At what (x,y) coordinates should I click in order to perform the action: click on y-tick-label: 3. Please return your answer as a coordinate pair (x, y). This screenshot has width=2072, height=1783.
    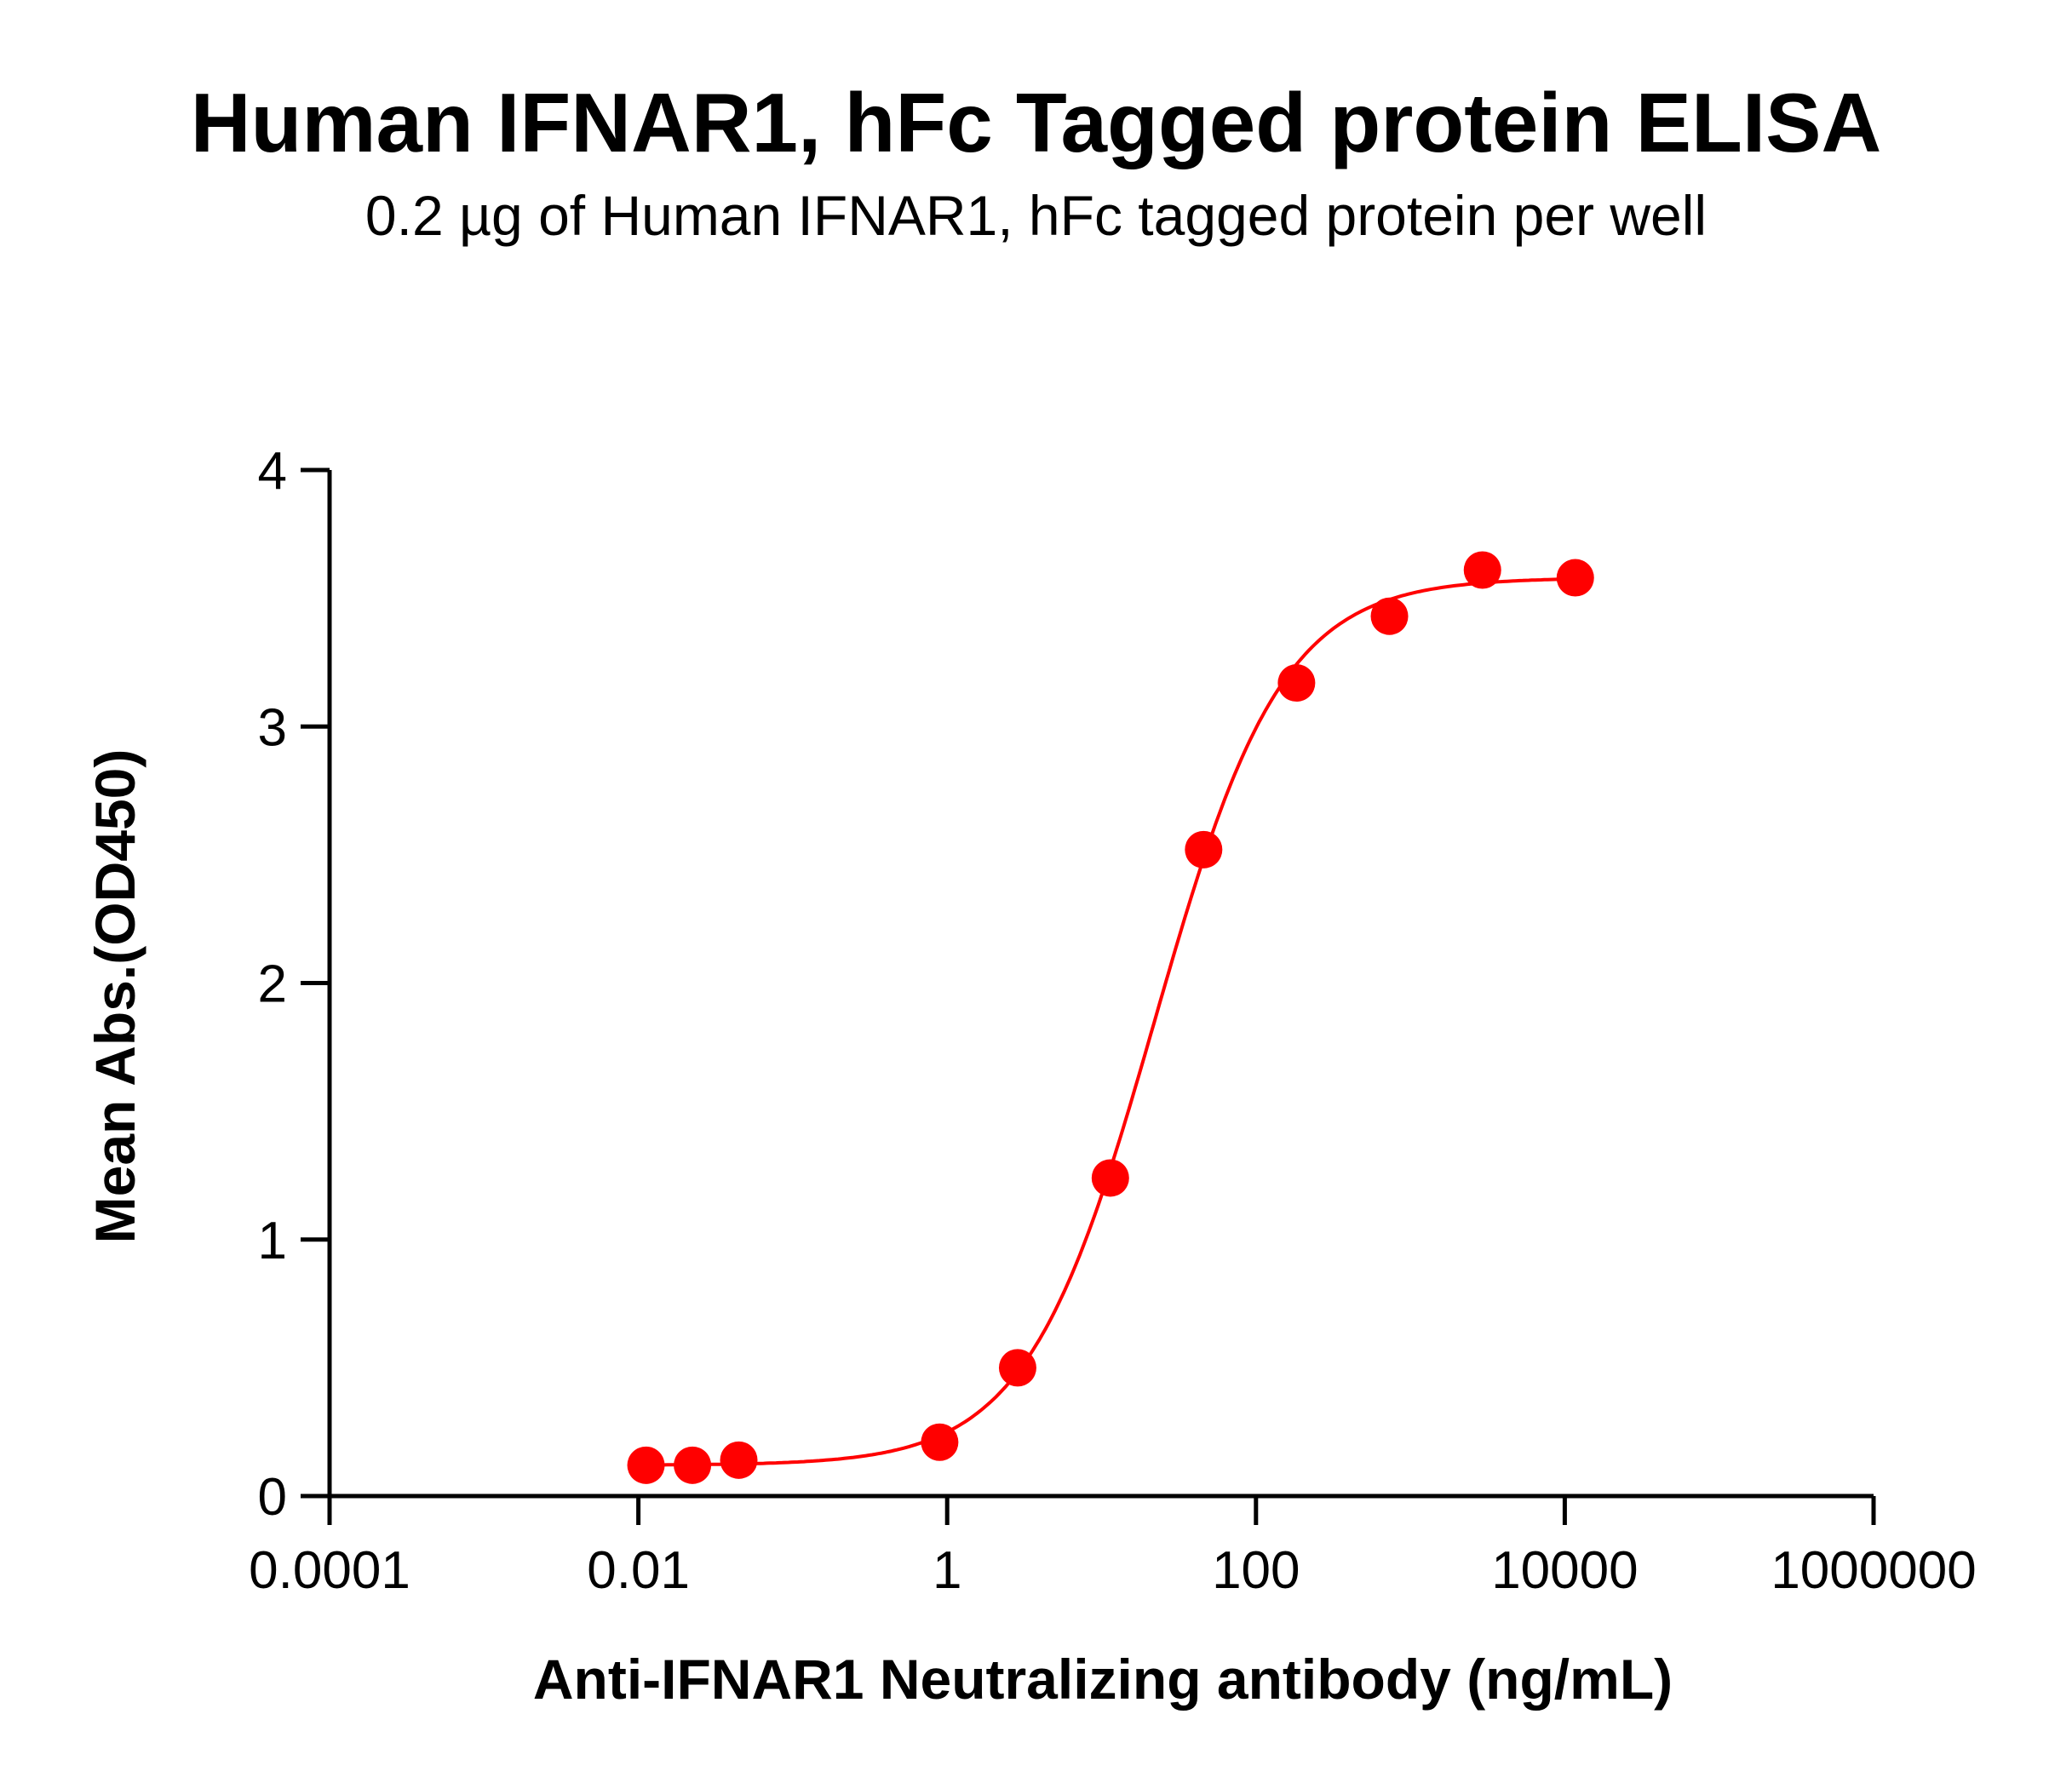
    Looking at the image, I should click on (272, 727).